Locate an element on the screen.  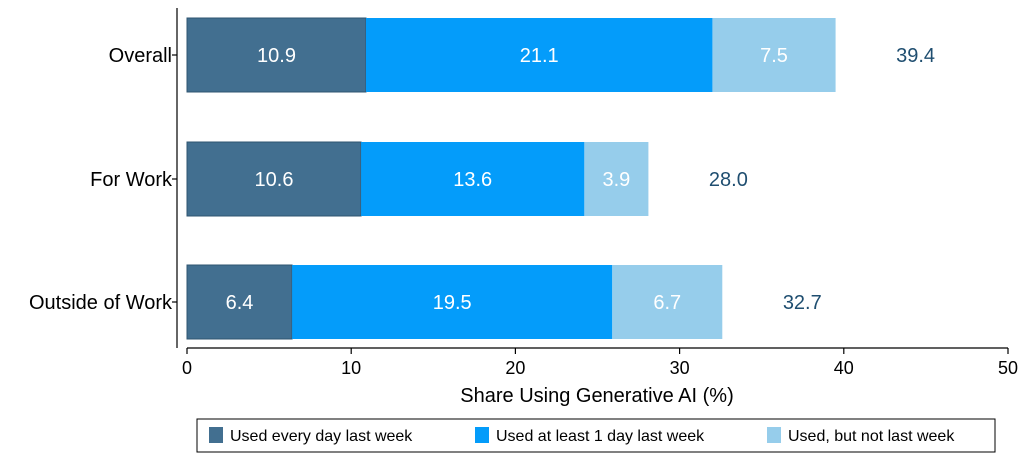
legend-label: Used, but not last week is located at coordinates (871, 436).